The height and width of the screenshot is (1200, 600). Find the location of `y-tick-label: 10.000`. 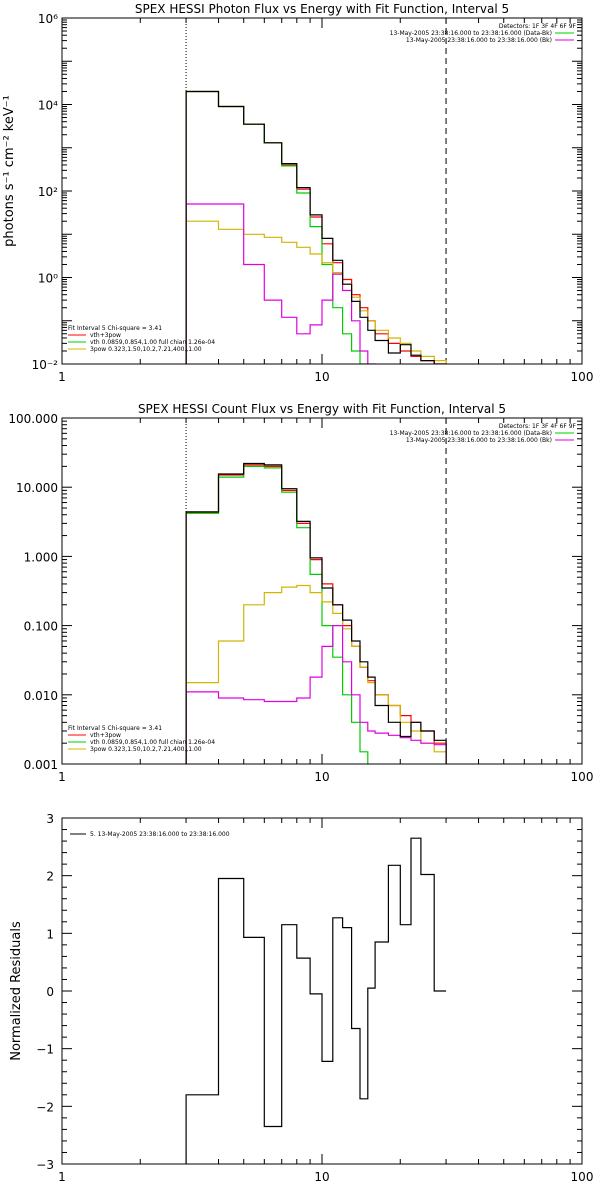

y-tick-label: 10.000 is located at coordinates (37, 488).